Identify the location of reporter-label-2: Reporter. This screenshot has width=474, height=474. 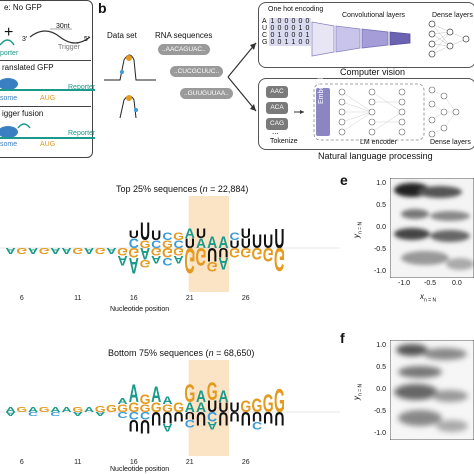
(82, 133).